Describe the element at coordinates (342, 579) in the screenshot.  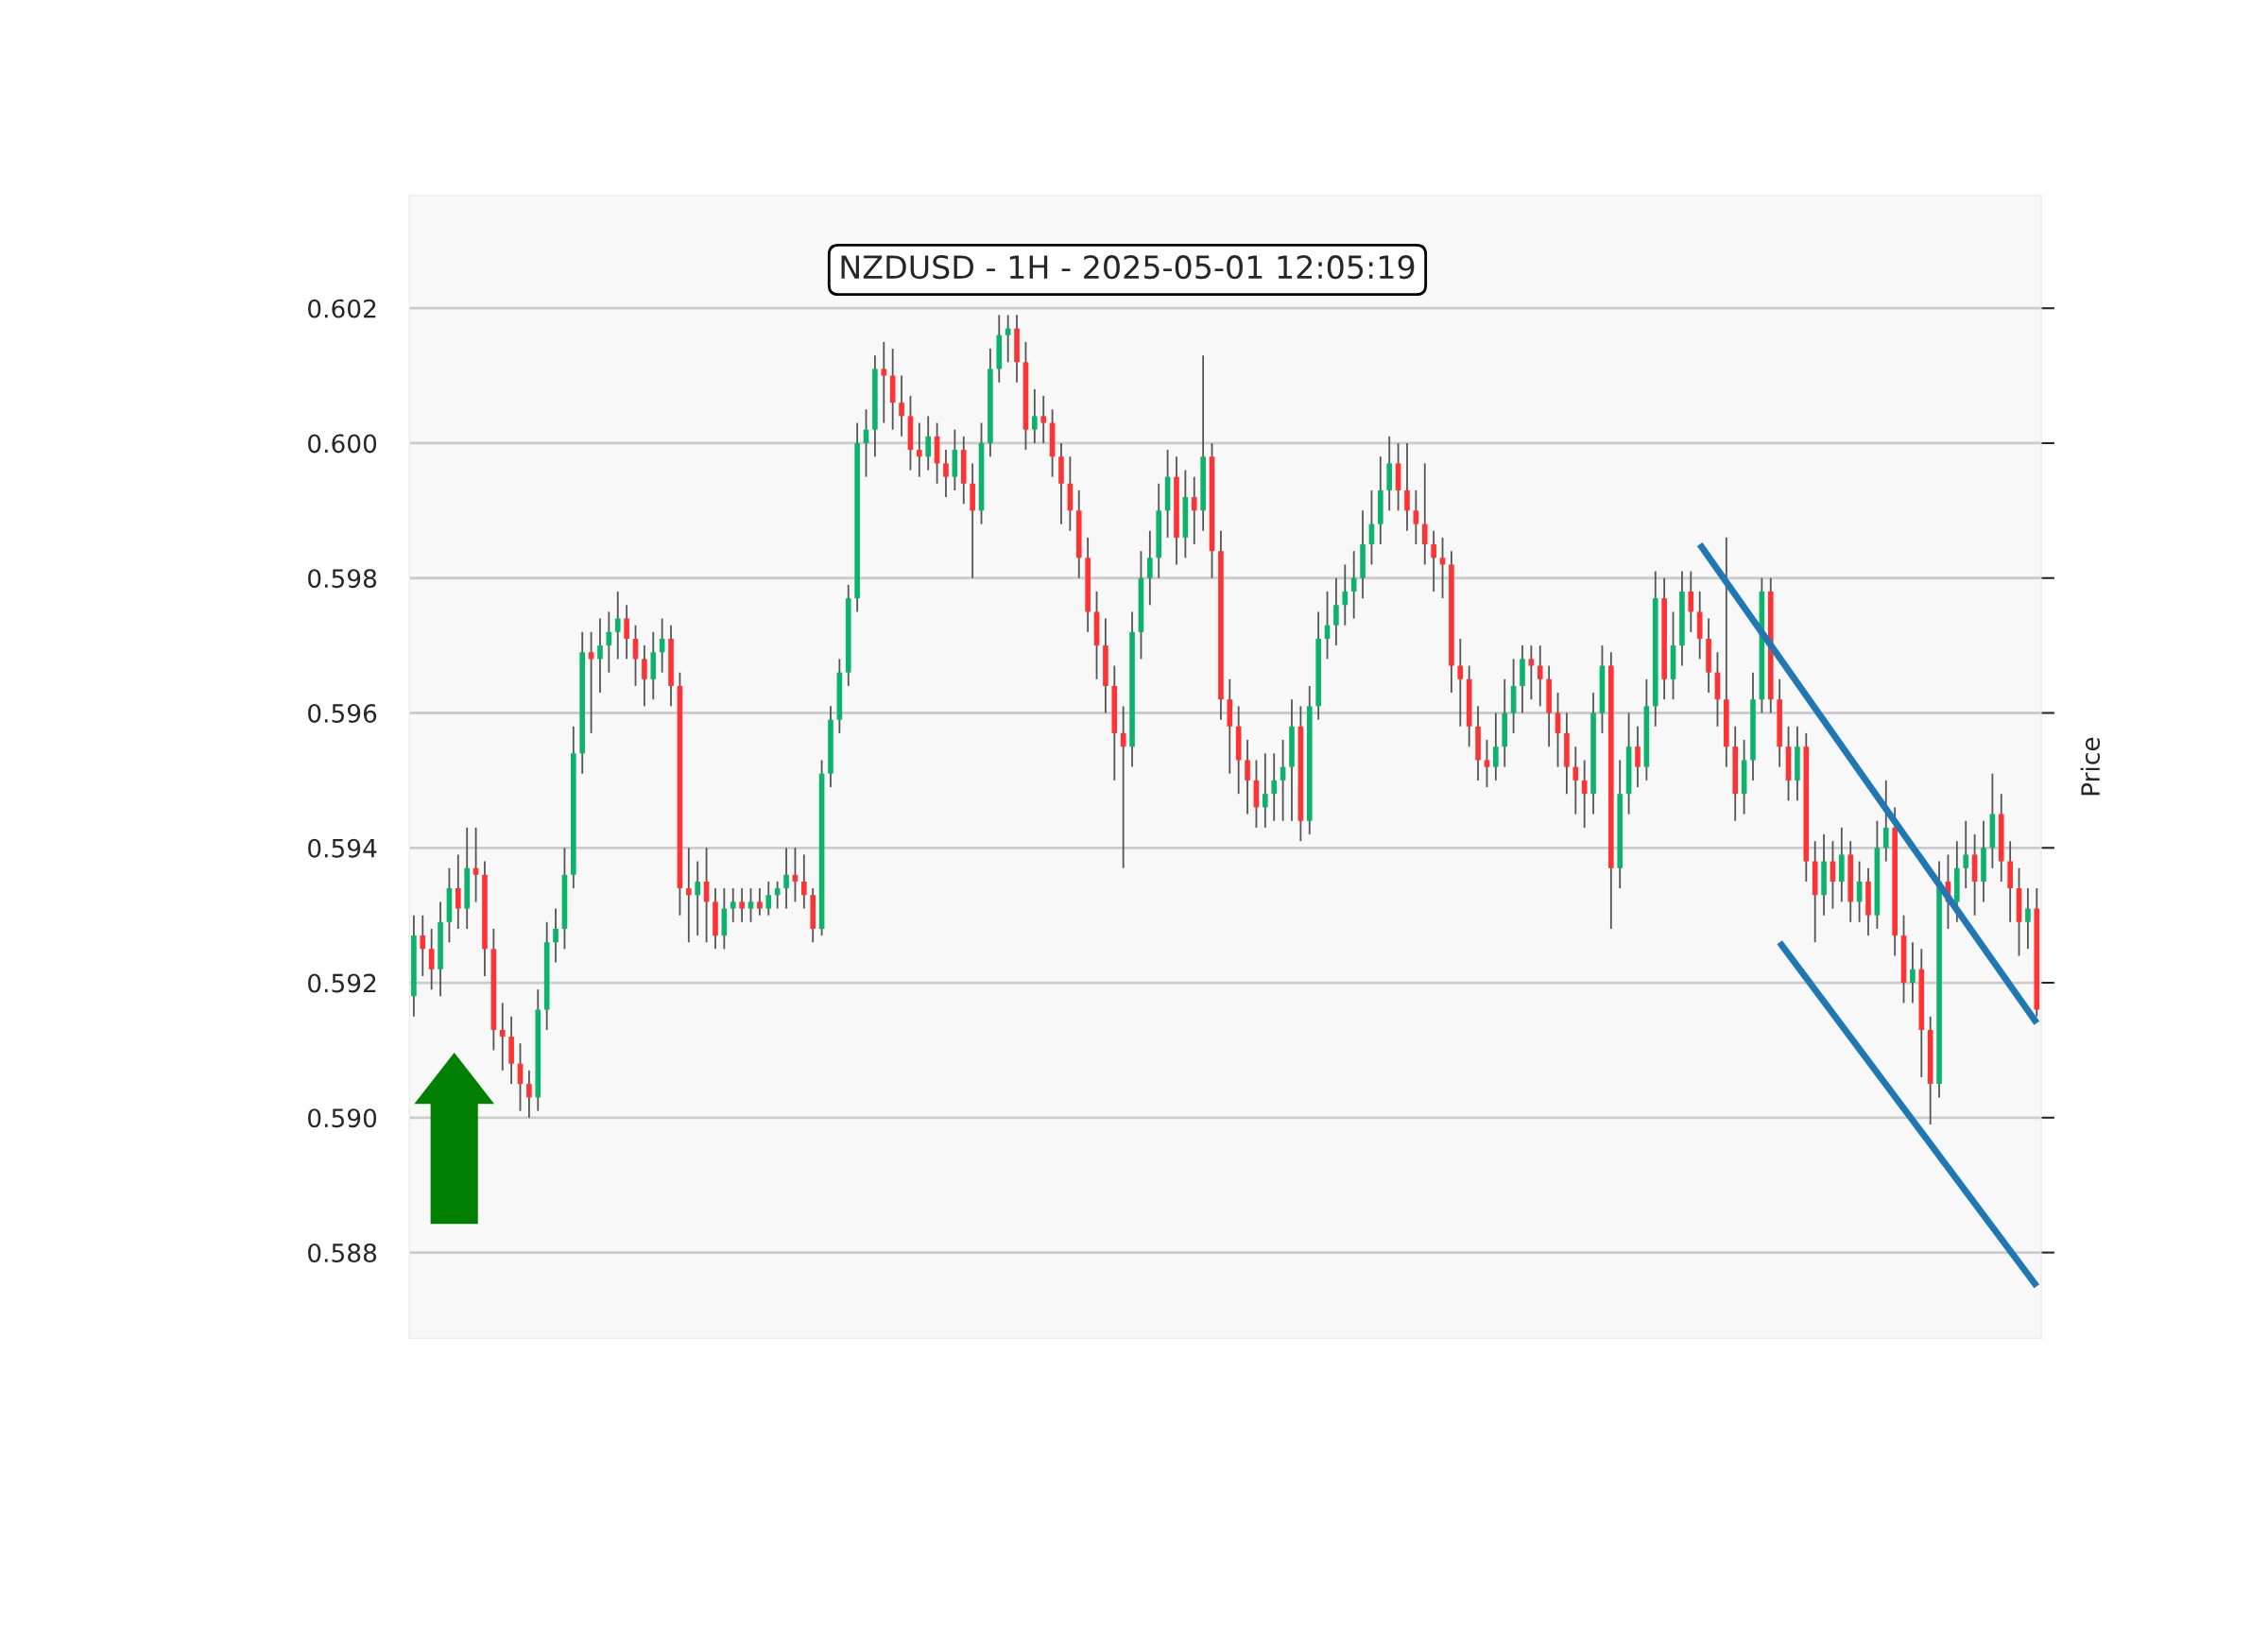
I see `y-tick-label: 0.598` at that location.